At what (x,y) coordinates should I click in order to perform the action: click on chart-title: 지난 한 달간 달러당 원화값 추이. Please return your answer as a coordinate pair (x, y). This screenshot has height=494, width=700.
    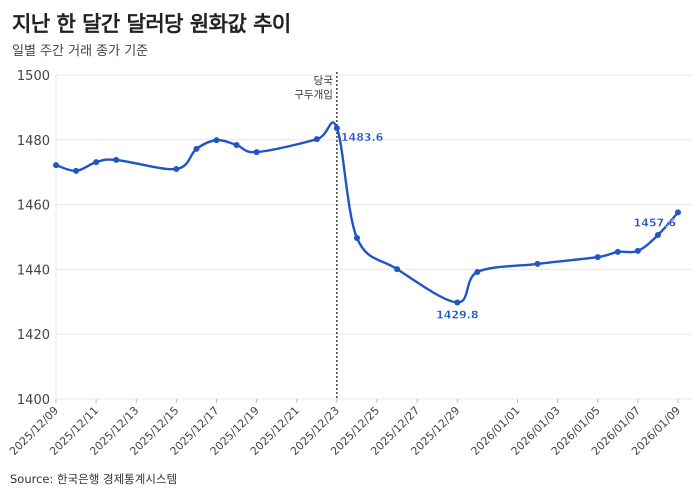
    Looking at the image, I should click on (151, 24).